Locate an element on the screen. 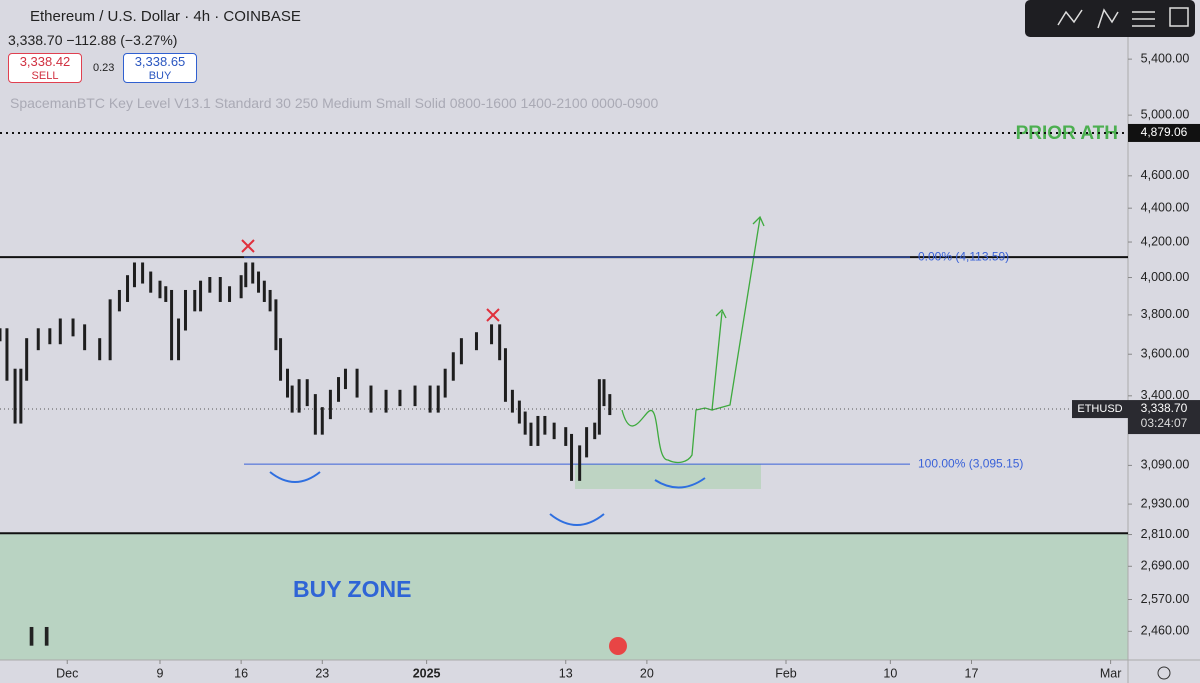 This screenshot has width=1200, height=683. y-tick-label: 2,810.00 is located at coordinates (1165, 534).